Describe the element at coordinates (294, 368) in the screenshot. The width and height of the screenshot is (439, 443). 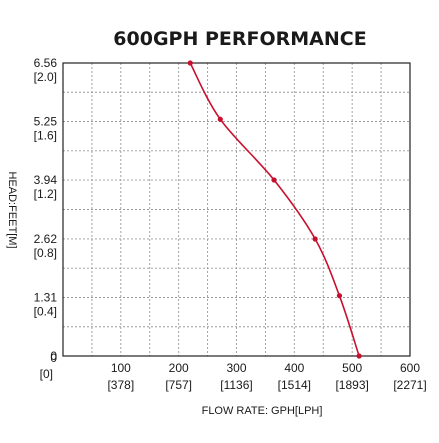
I see `x-tick-label: 400` at that location.